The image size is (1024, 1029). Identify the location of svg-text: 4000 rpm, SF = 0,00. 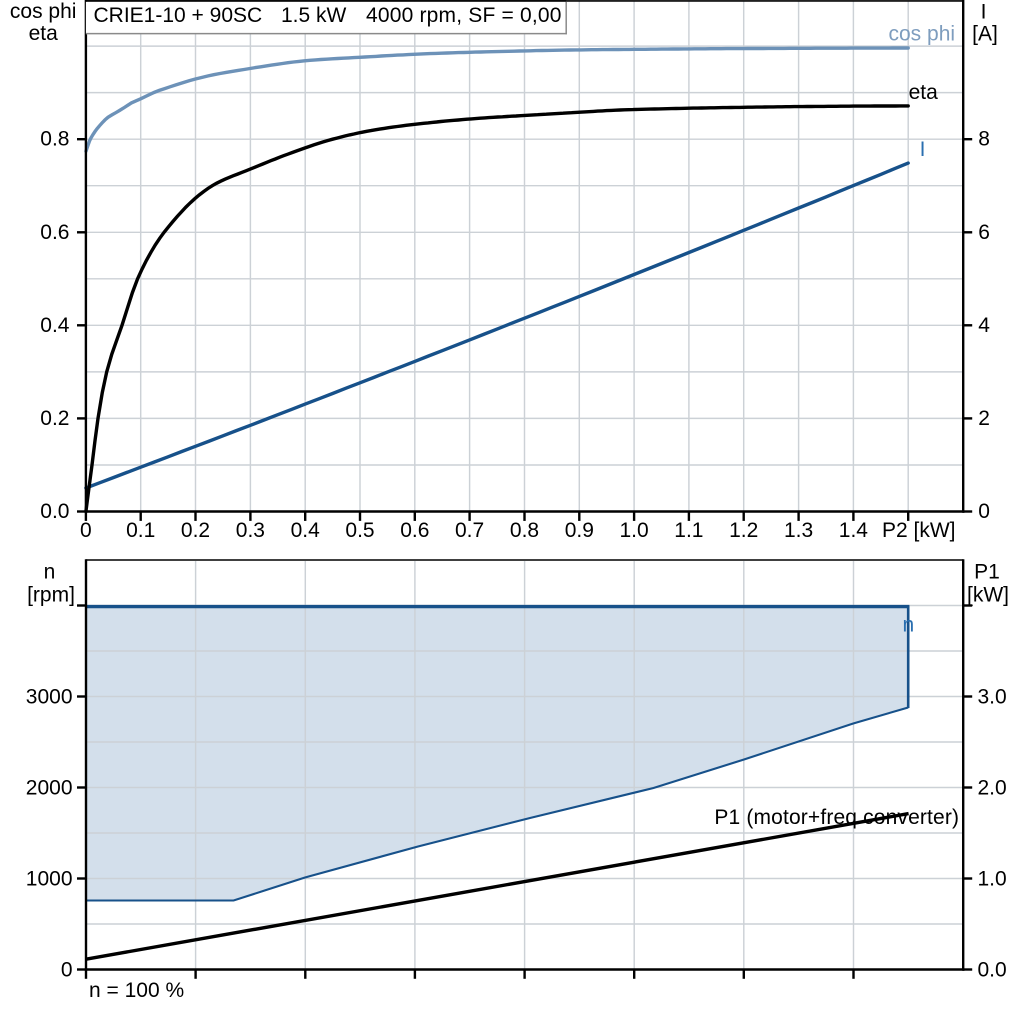
(464, 15).